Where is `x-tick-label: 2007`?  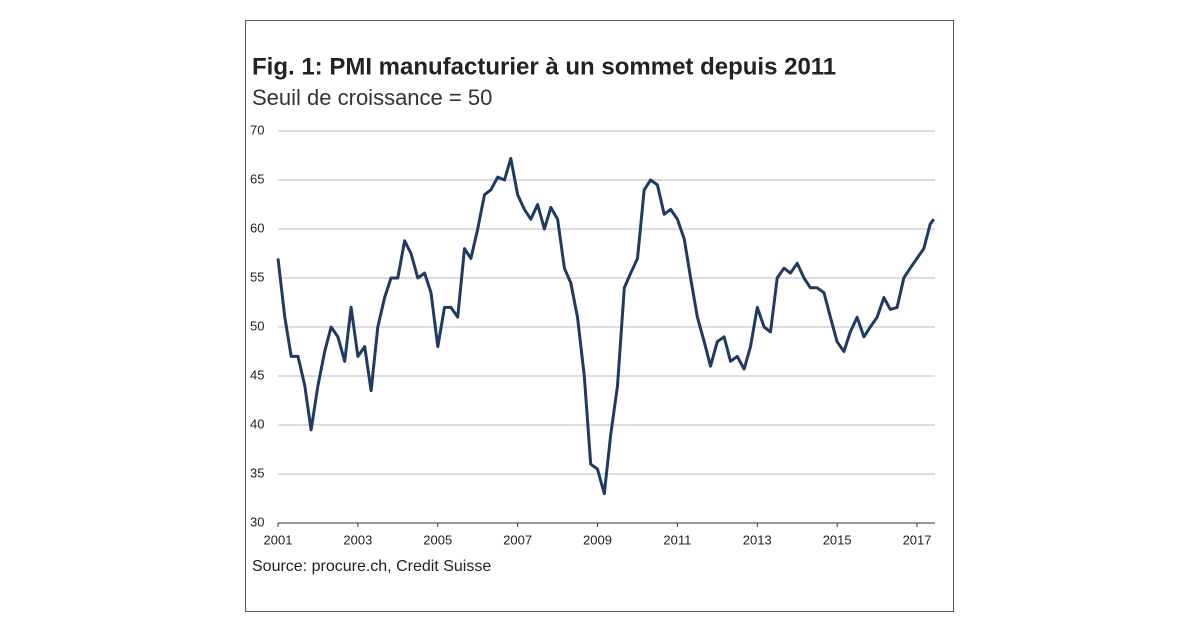 x-tick-label: 2007 is located at coordinates (517, 539).